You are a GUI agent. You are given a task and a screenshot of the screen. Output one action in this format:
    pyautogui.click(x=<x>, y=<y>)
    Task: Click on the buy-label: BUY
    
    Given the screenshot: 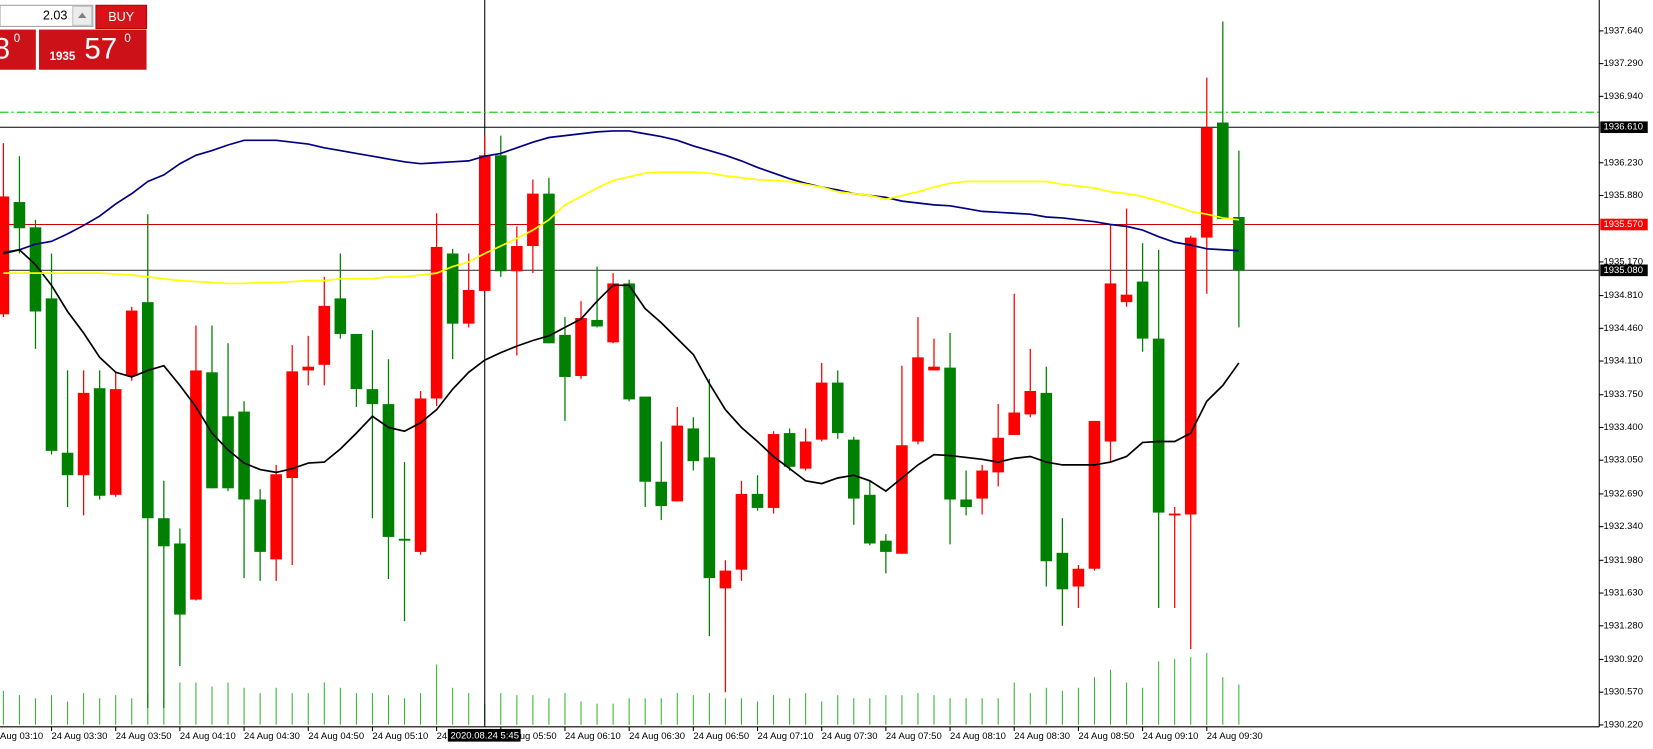 What is the action you would take?
    pyautogui.click(x=121, y=17)
    